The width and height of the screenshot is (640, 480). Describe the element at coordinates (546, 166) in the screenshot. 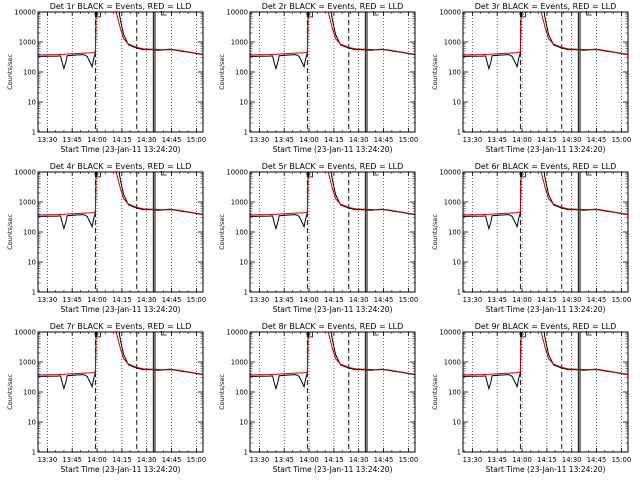

I see `panel-title: Det 6r BLACK = Events, RED = LLD` at that location.